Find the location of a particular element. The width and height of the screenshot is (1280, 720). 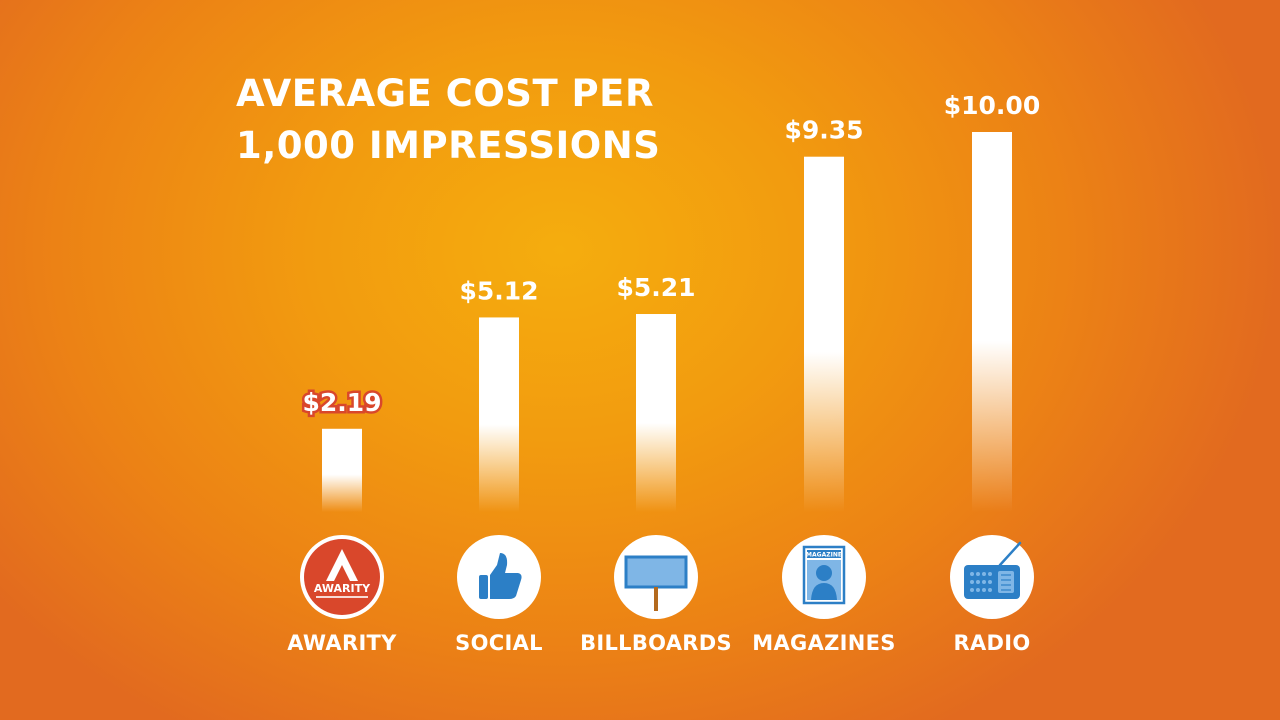

billboard-icon is located at coordinates (656, 577).